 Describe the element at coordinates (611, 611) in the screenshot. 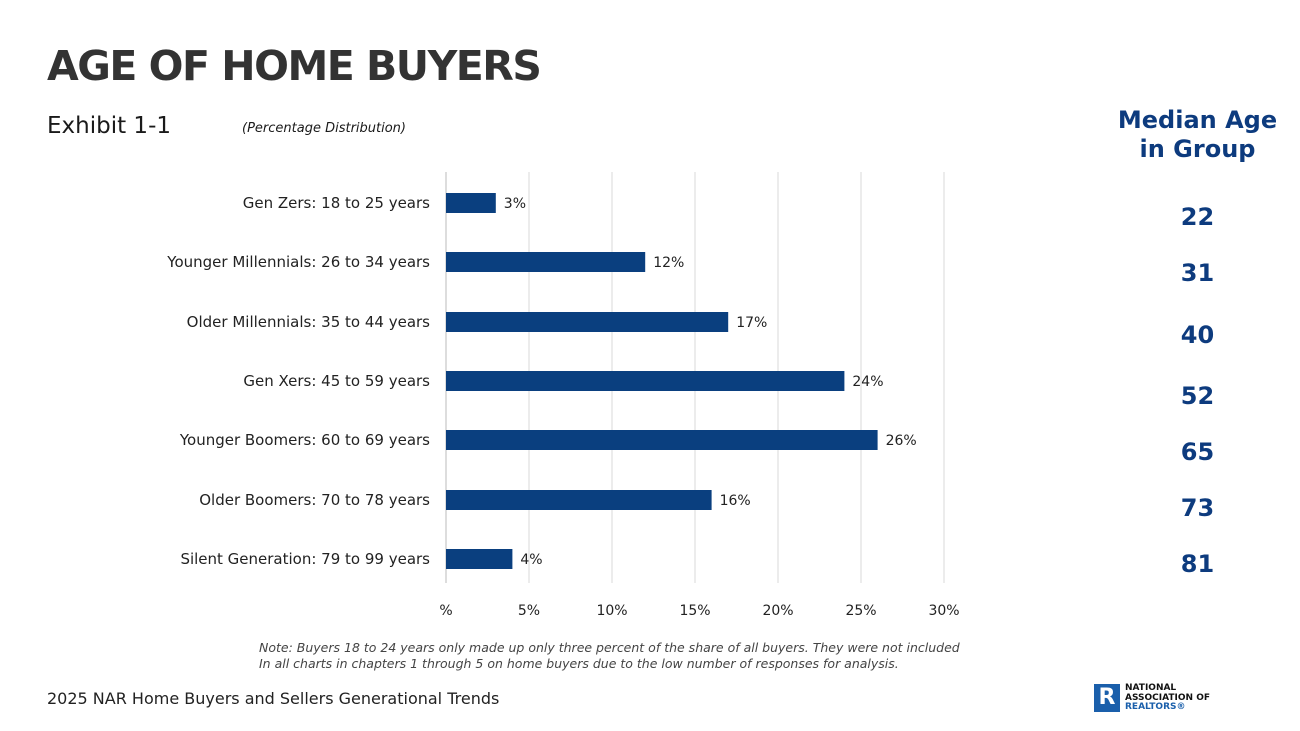

I see `x-tick-label: 10%` at that location.